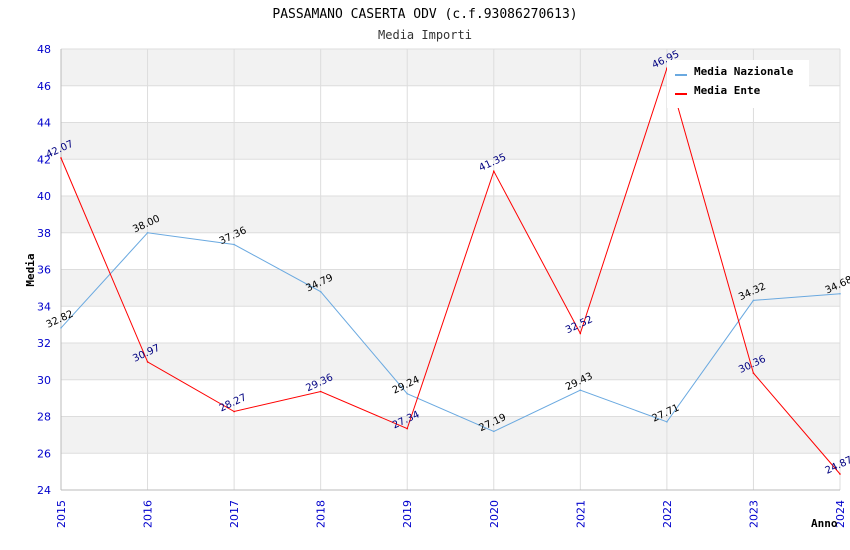 Image resolution: width=850 pixels, height=550 pixels. I want to click on y-tick-label: 38, so click(44, 233).